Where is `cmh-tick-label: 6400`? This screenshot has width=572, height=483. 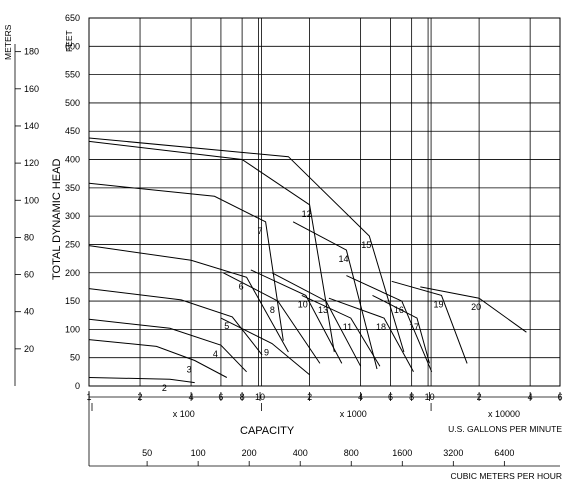 cmh-tick-label: 6400 is located at coordinates (504, 453).